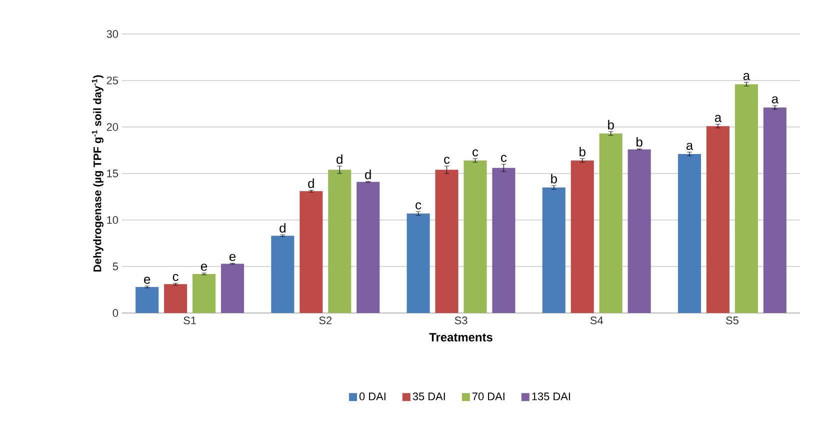 The width and height of the screenshot is (817, 430). I want to click on y-tick-label: 10, so click(112, 220).